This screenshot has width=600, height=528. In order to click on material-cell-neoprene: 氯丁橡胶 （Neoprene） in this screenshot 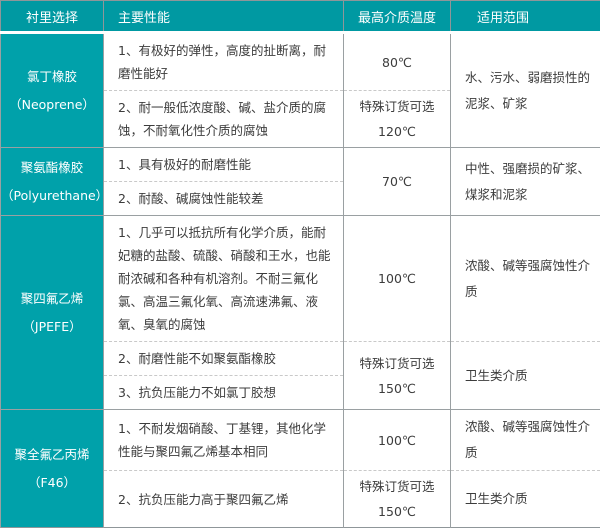, I will do `click(52, 90)`.